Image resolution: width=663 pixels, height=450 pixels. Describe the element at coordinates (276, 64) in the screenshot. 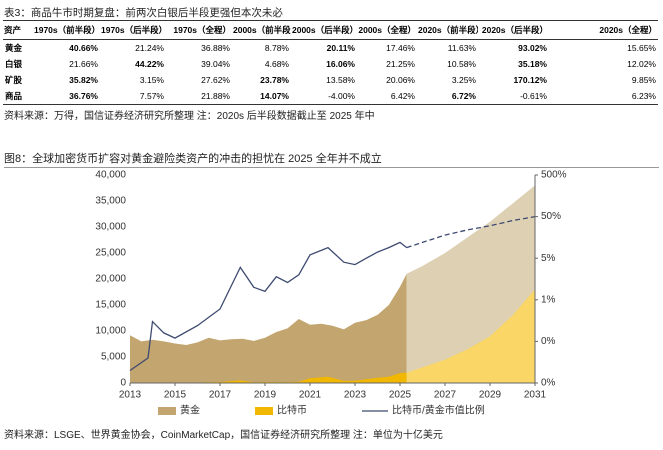

I see `cell: 4.68%` at that location.